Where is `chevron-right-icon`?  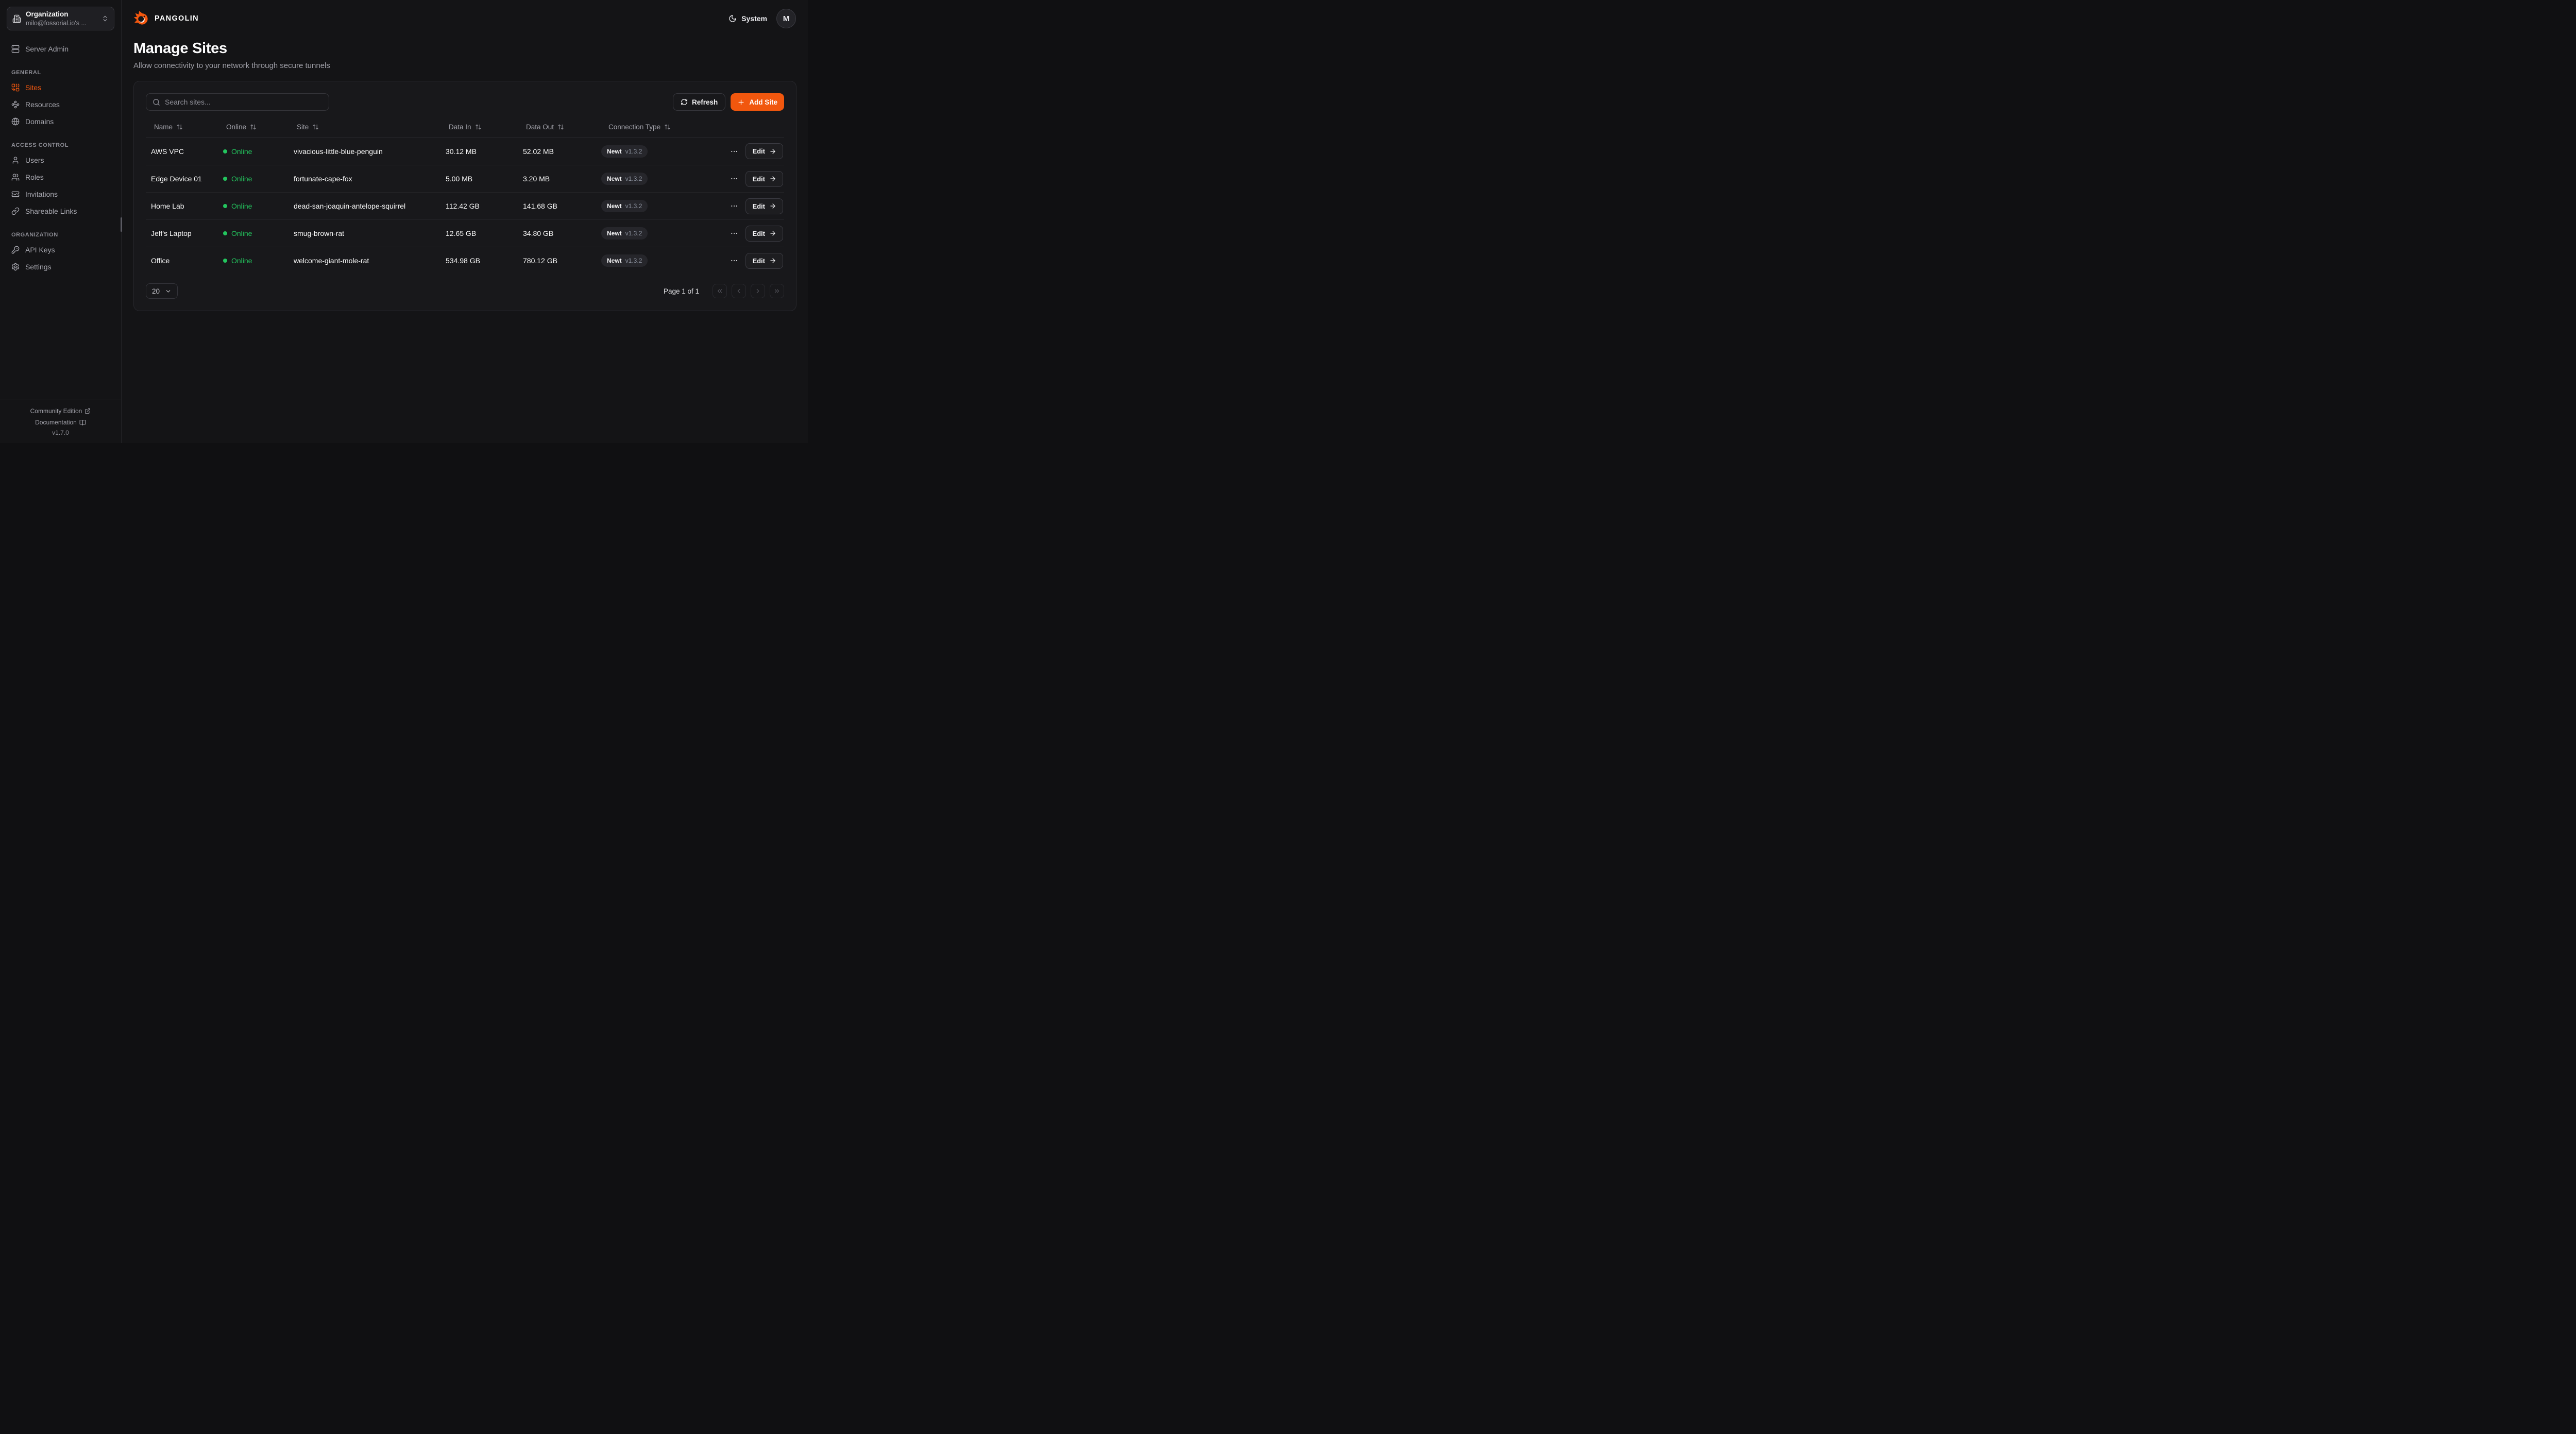
chevron-right-icon is located at coordinates (757, 291).